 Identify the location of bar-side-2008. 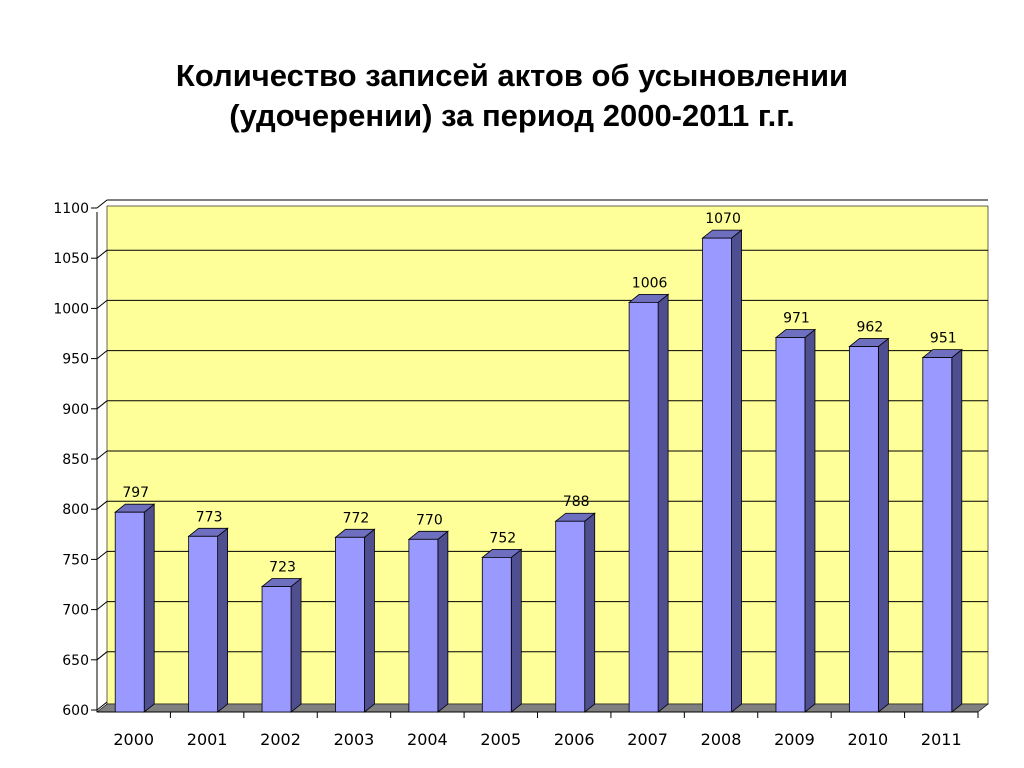
(736, 471).